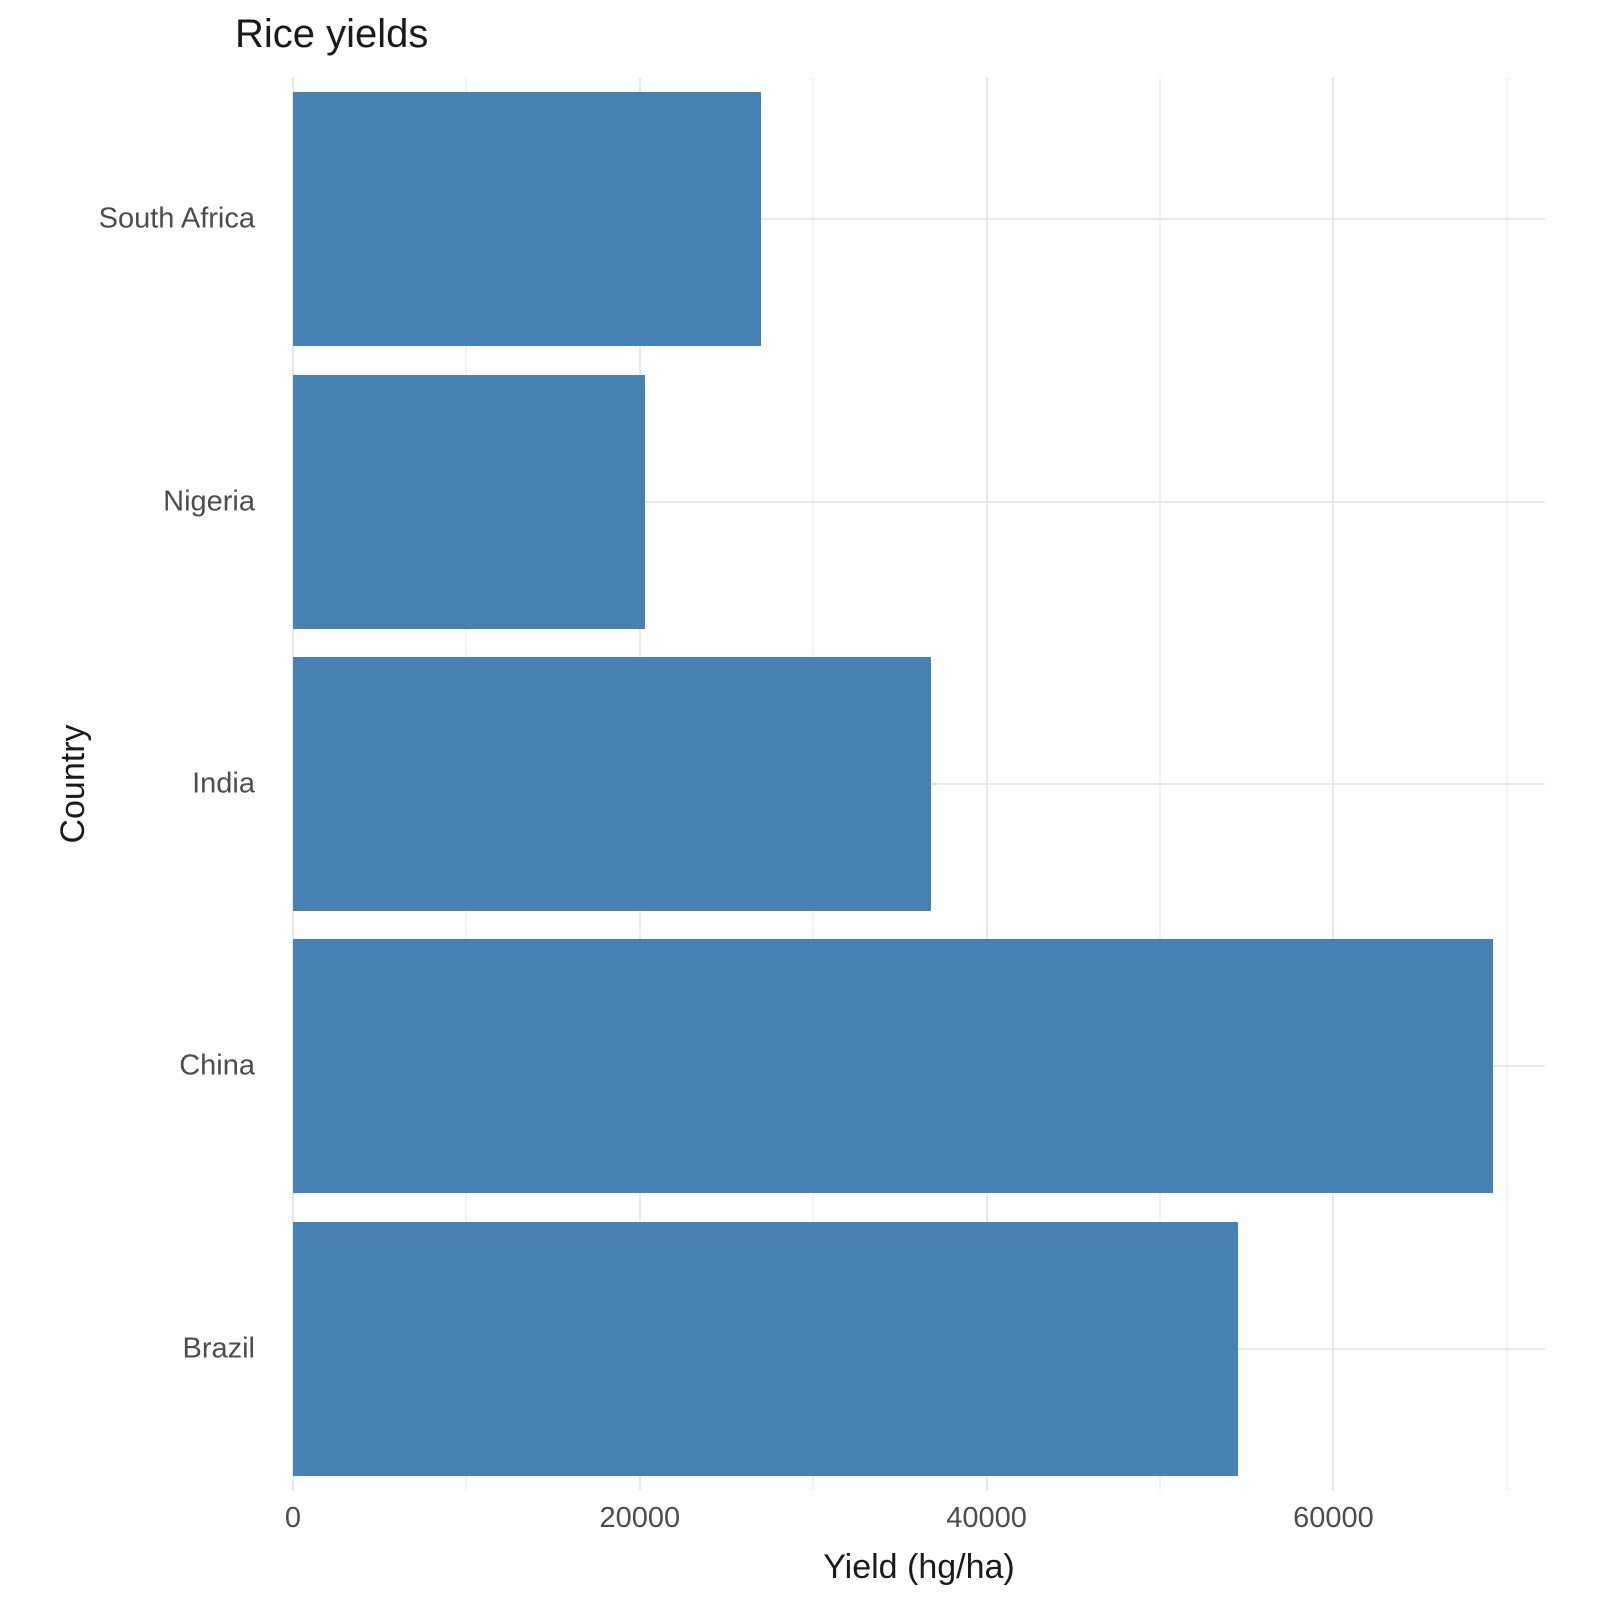  What do you see at coordinates (893, 1066) in the screenshot?
I see `bar-china` at bounding box center [893, 1066].